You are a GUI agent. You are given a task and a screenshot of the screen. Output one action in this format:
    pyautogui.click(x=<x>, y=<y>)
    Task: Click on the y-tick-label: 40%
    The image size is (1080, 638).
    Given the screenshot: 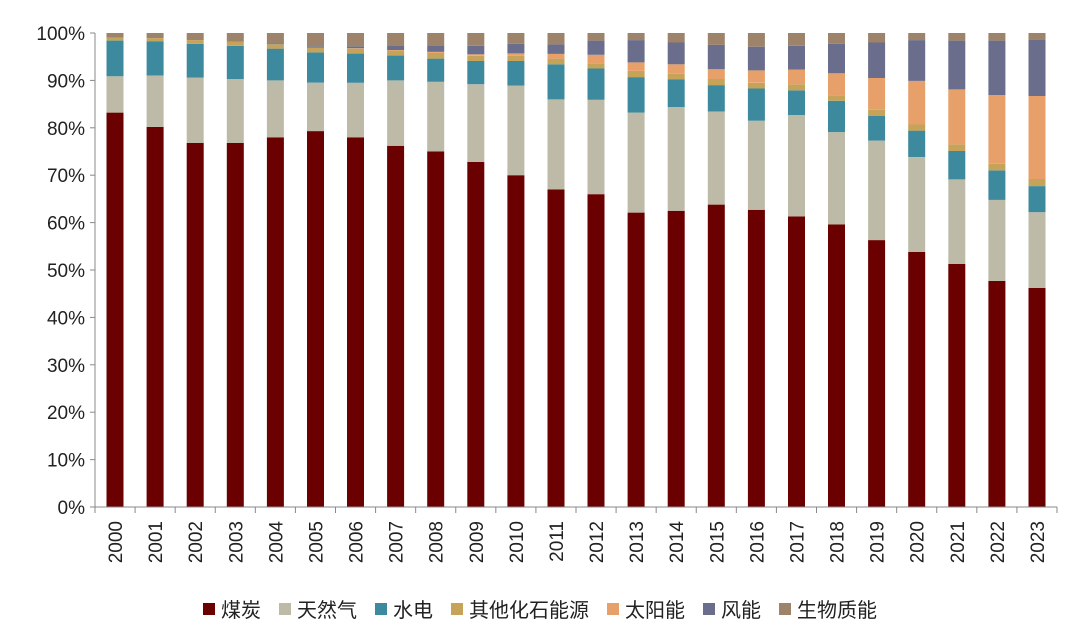 What is the action you would take?
    pyautogui.click(x=66, y=318)
    